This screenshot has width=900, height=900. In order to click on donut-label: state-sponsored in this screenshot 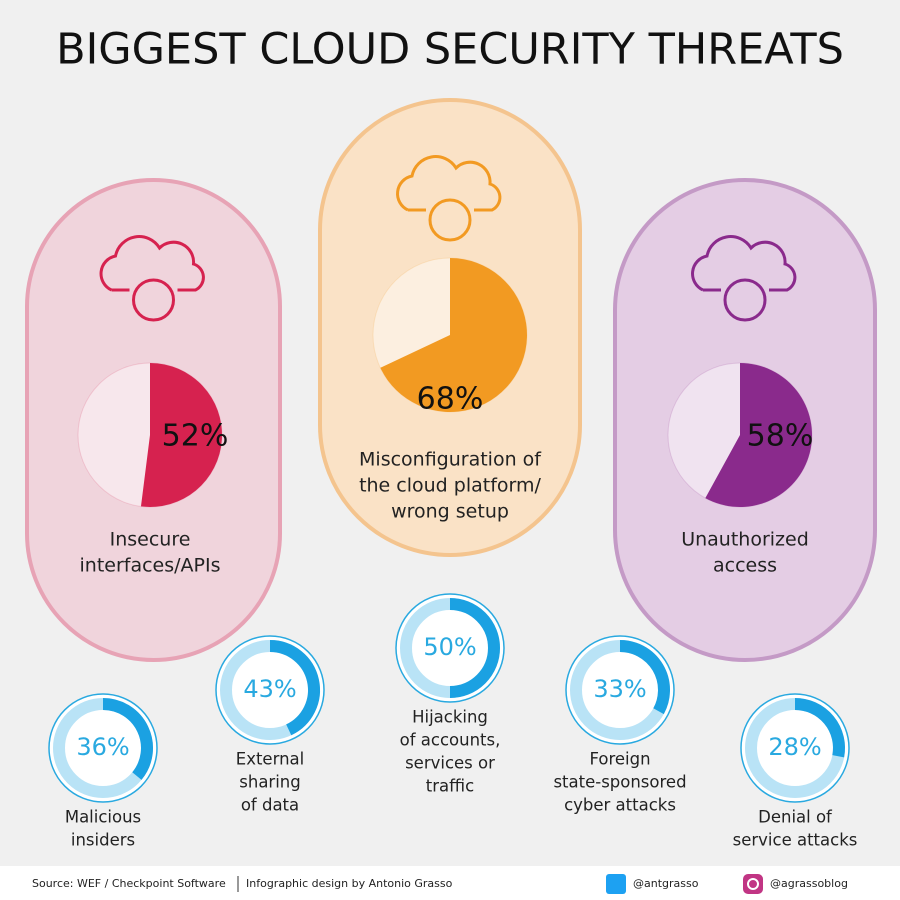, I will do `click(619, 782)`.